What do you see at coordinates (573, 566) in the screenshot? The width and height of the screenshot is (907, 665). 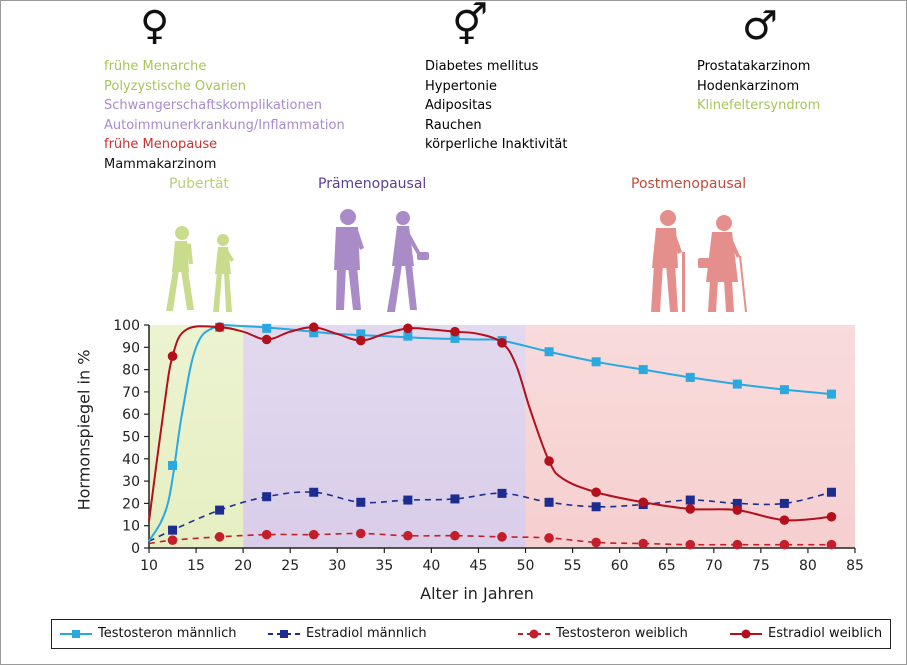 I see `x-tick-label: 55` at bounding box center [573, 566].